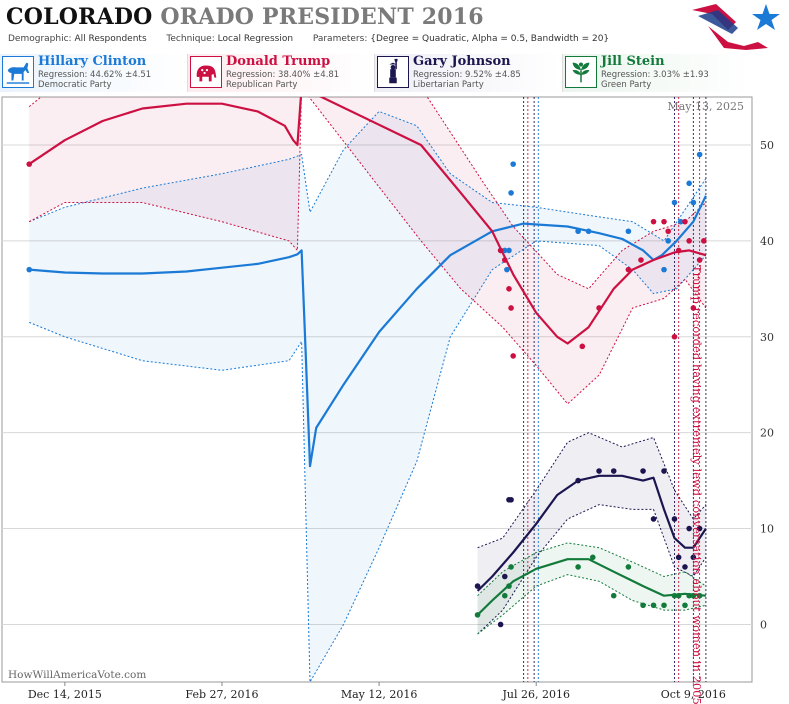  What do you see at coordinates (767, 145) in the screenshot?
I see `y-tick-label: 50` at bounding box center [767, 145].